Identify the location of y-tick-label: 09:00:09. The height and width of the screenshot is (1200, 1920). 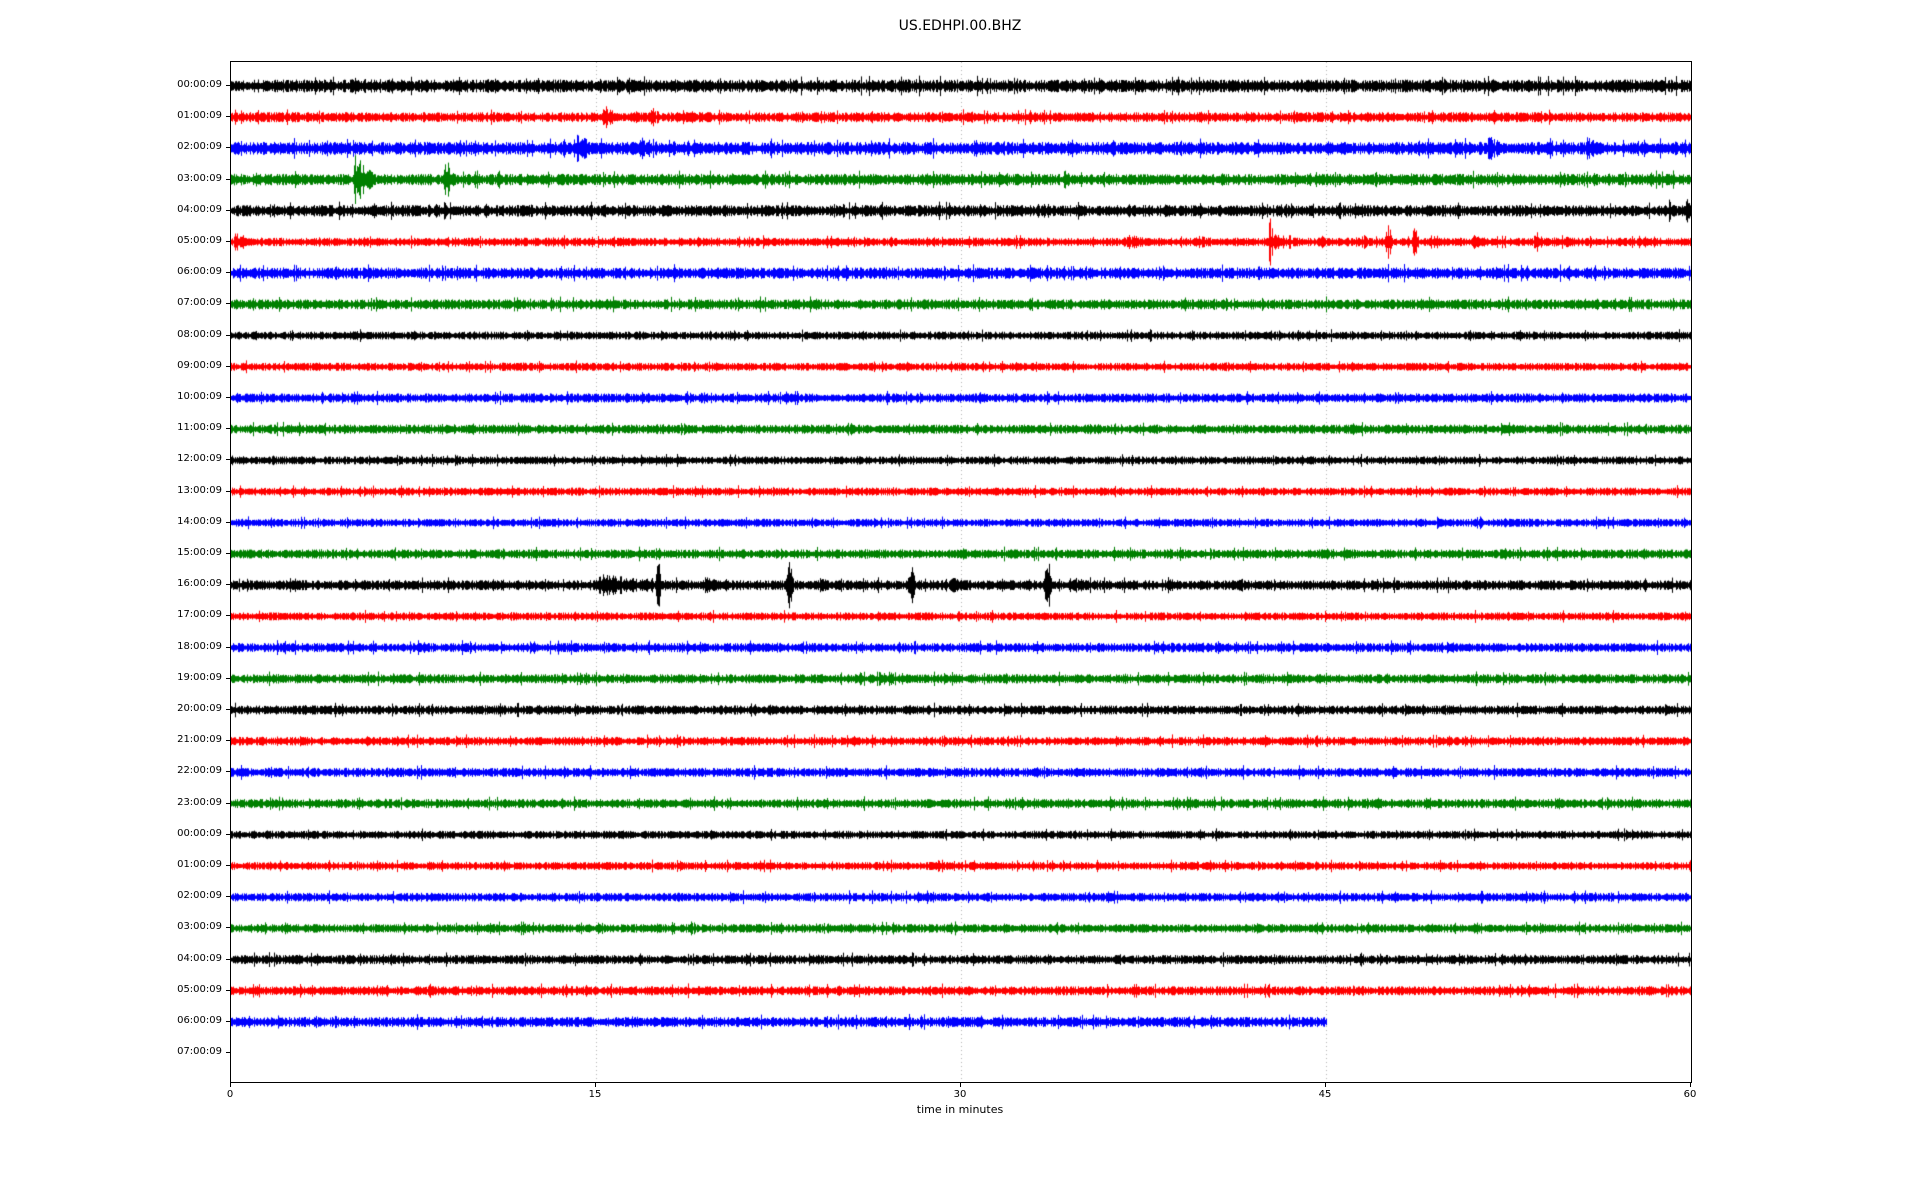
(199, 365).